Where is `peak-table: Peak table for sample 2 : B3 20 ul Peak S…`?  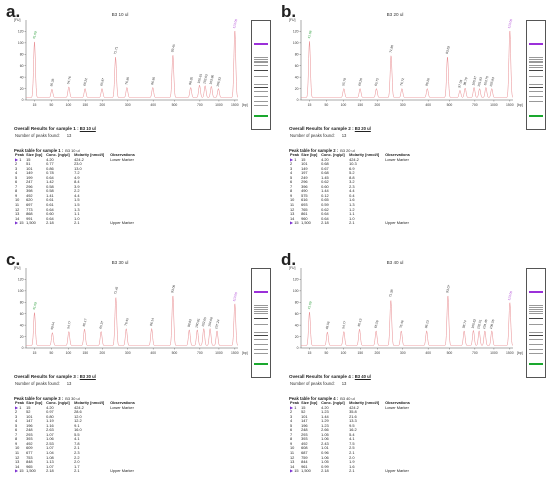 peak-table: Peak table for sample 2 : B3 20 ul Peak S… is located at coordinates (404, 187).